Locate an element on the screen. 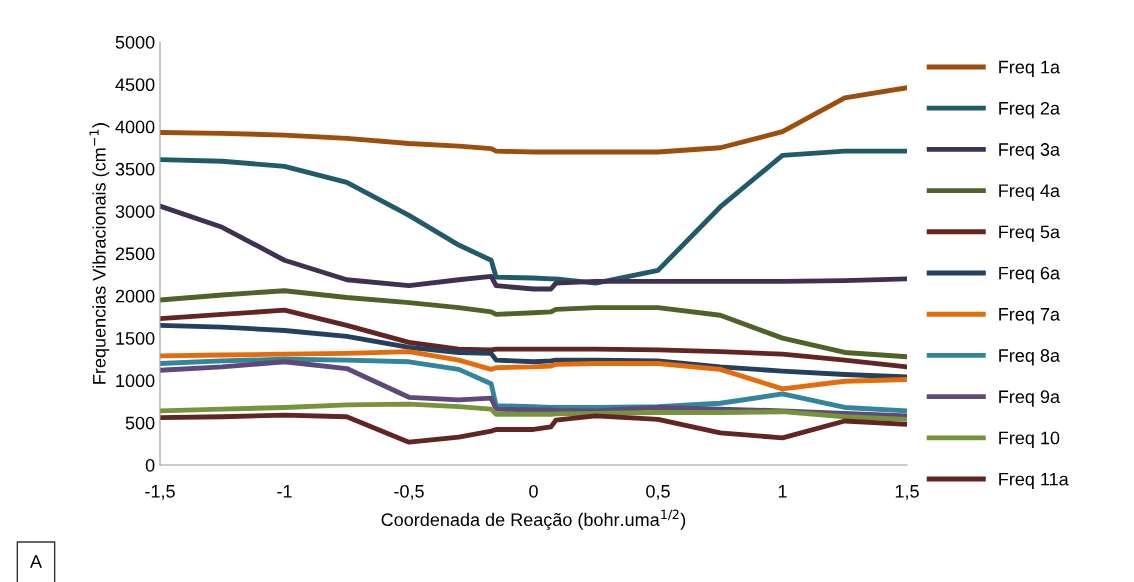 This screenshot has width=1134, height=582. y-tick-label: 5000 is located at coordinates (135, 42).